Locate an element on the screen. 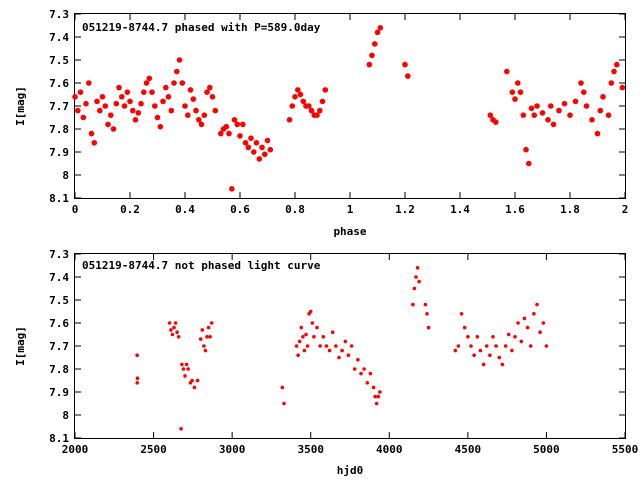  x-axis-label: hjd0 is located at coordinates (350, 470).